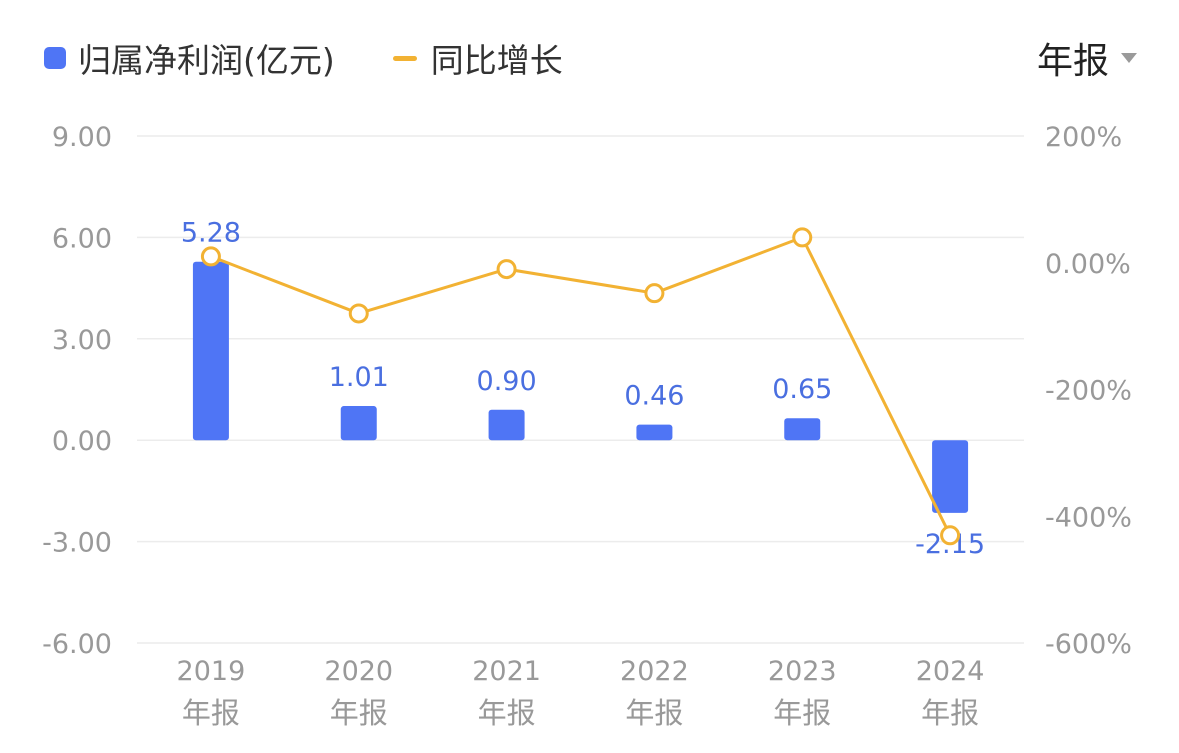  What do you see at coordinates (506, 671) in the screenshot?
I see `x-tick-label-year: 2021` at bounding box center [506, 671].